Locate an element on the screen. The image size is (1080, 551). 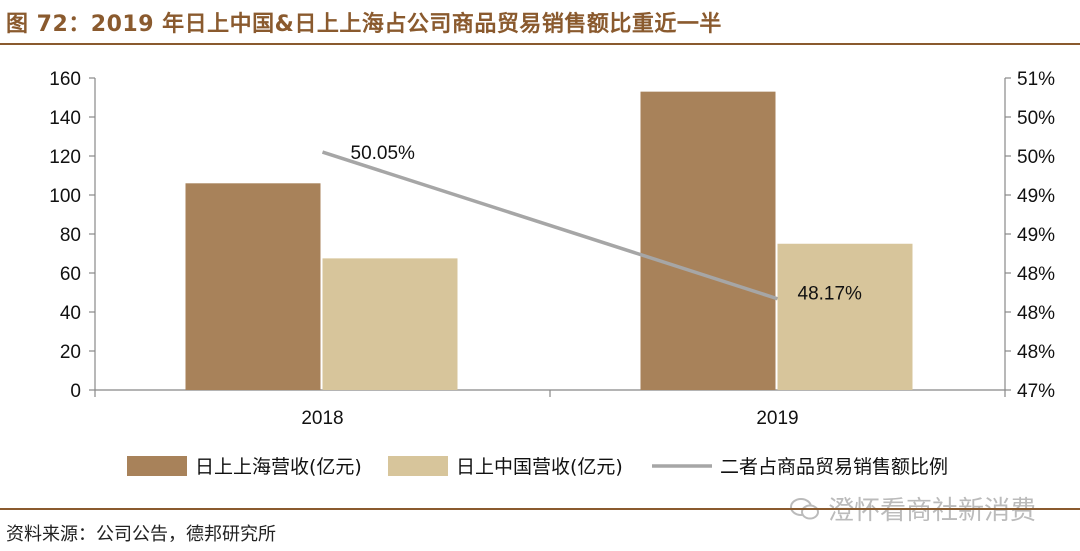
bar-china-2019 is located at coordinates (845, 316).